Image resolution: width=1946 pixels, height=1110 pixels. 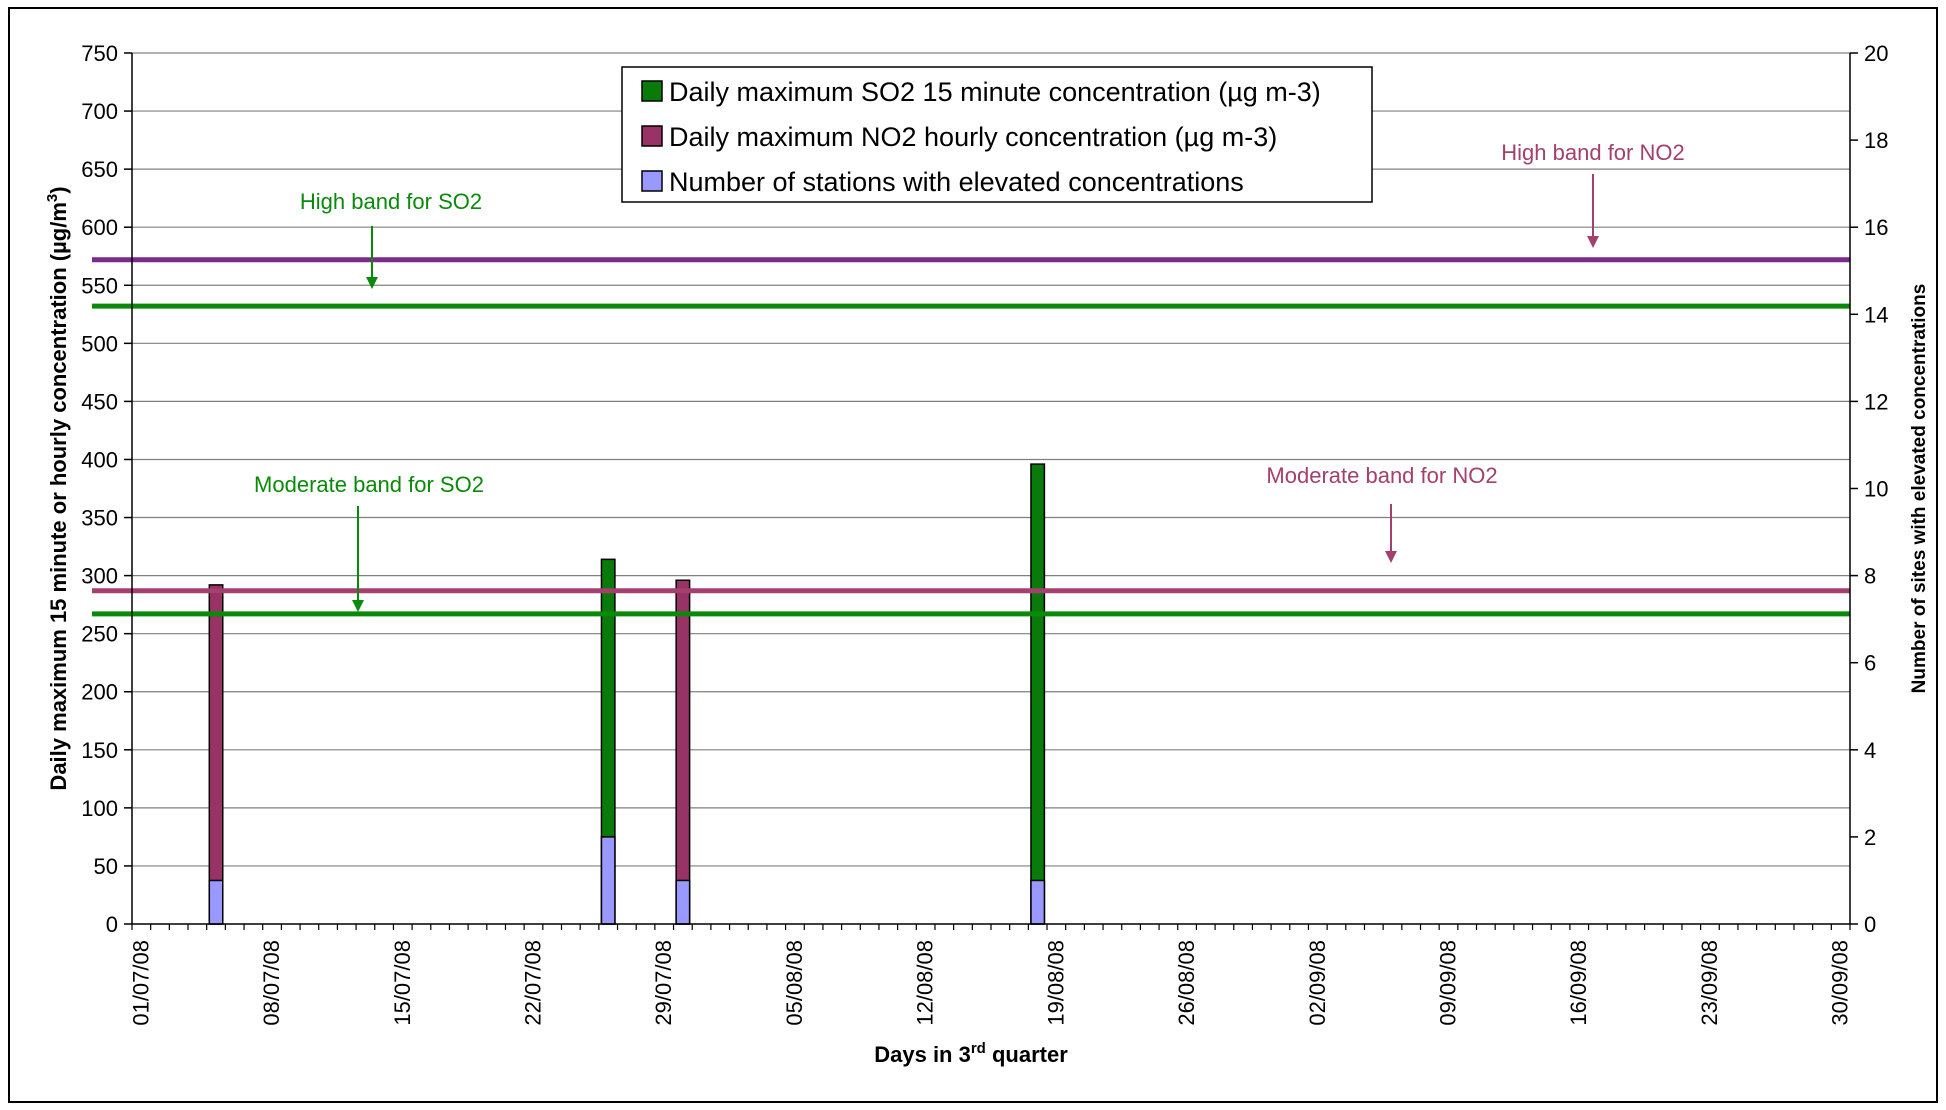 What do you see at coordinates (369, 484) in the screenshot?
I see `so2-moderate-band-label: Moderate band for SO2` at bounding box center [369, 484].